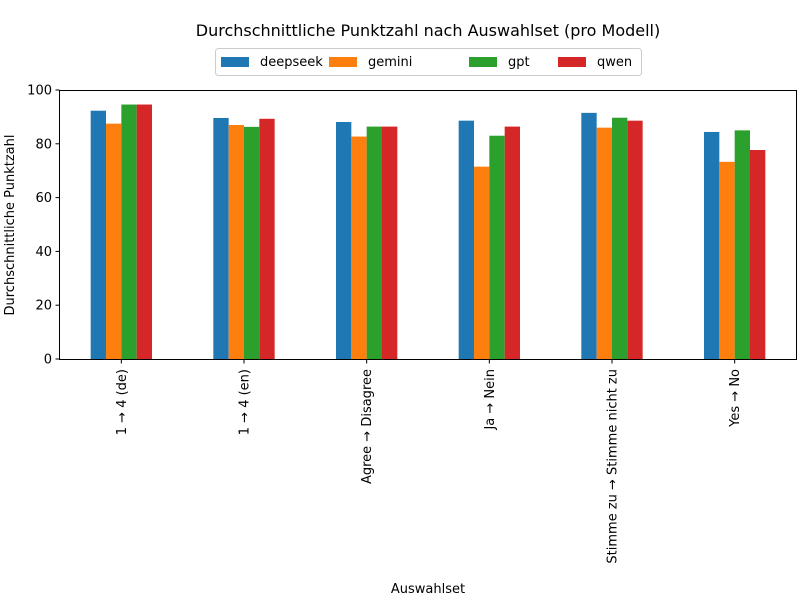 The image size is (800, 600). What do you see at coordinates (235, 62) in the screenshot?
I see `legend-swatch-deepseek` at bounding box center [235, 62].